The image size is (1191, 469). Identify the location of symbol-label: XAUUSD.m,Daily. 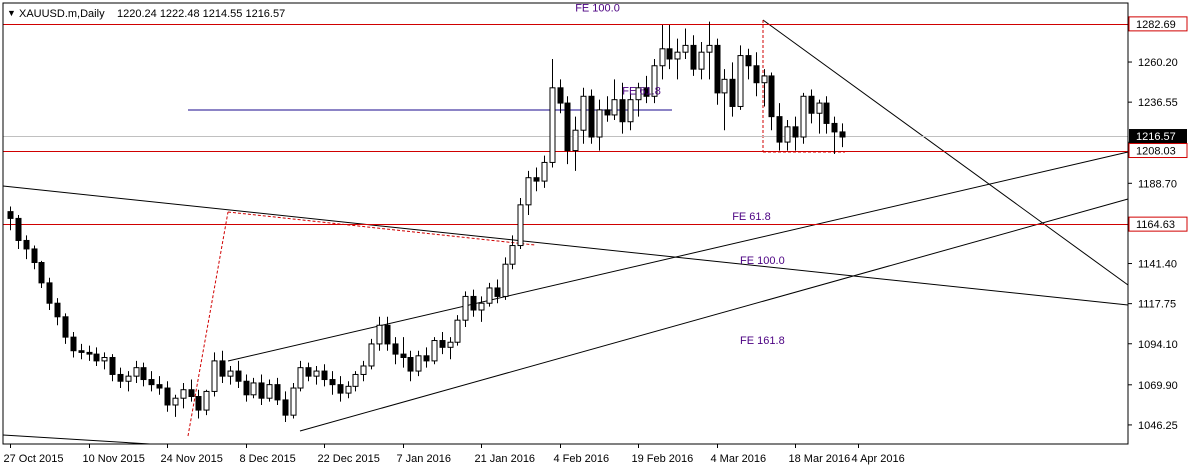
(62, 14).